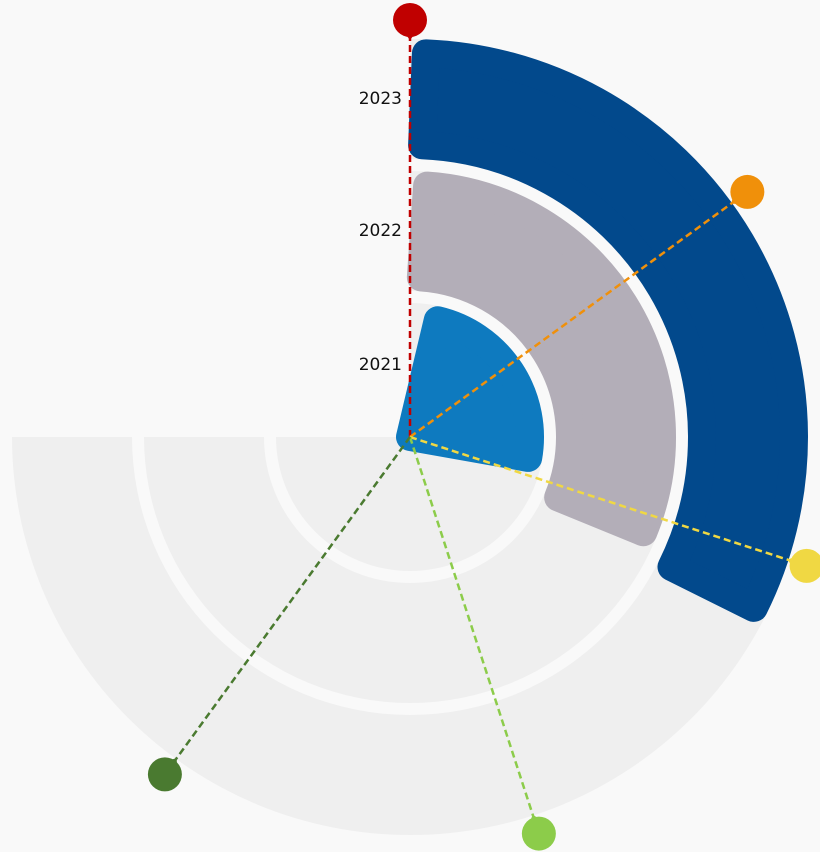 This screenshot has width=820, height=852. I want to click on category-label: 2022, so click(380, 231).